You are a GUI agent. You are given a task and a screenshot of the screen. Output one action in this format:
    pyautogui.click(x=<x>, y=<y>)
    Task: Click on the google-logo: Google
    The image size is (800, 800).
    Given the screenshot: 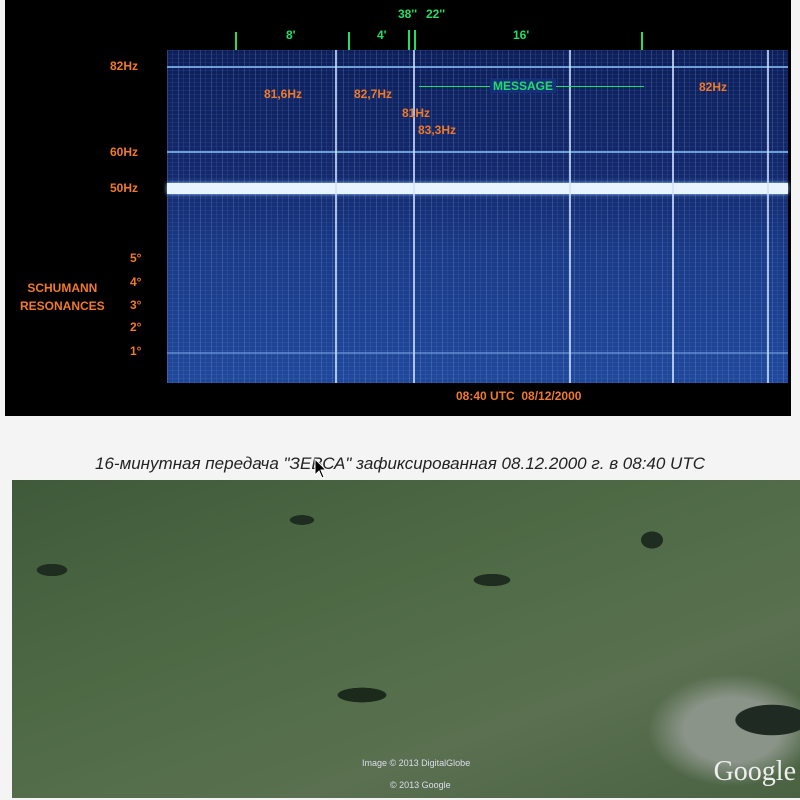 What is the action you would take?
    pyautogui.click(x=754, y=771)
    